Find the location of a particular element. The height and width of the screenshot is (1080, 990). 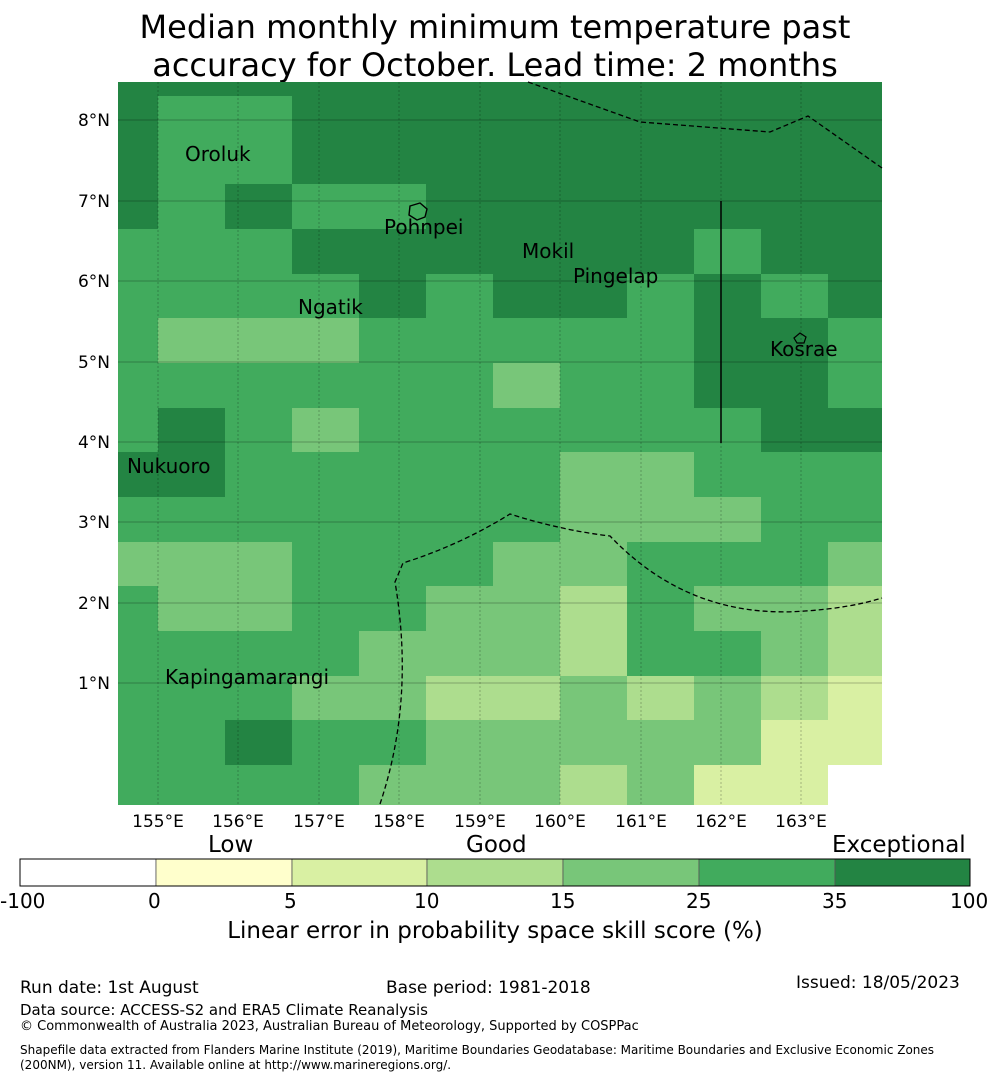

lat-tick-1: 1°N is located at coordinates (94, 684).